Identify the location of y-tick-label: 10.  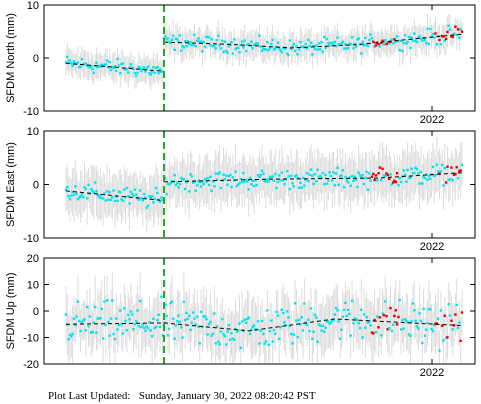
(33, 286).